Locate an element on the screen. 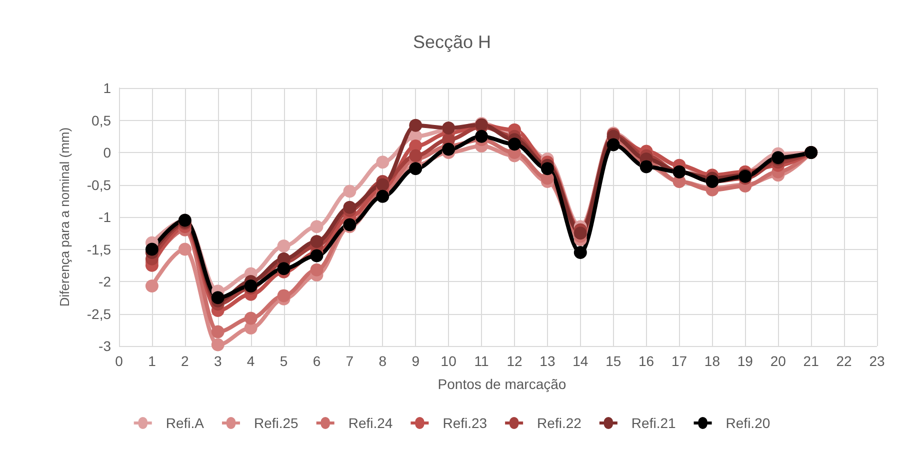 This screenshot has width=904, height=457. x-tick-label: 18 is located at coordinates (712, 361).